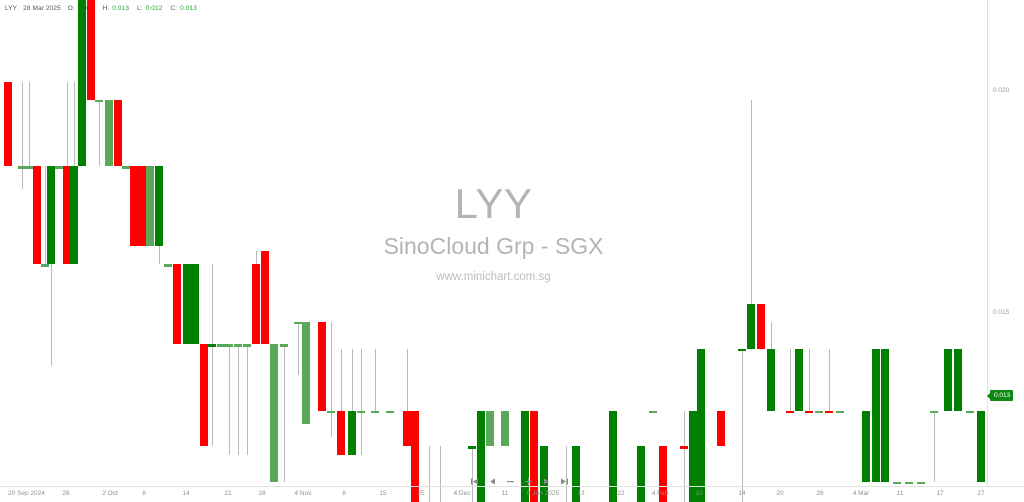 The height and width of the screenshot is (502, 1024). What do you see at coordinates (492, 481) in the screenshot?
I see `step-back-button` at bounding box center [492, 481].